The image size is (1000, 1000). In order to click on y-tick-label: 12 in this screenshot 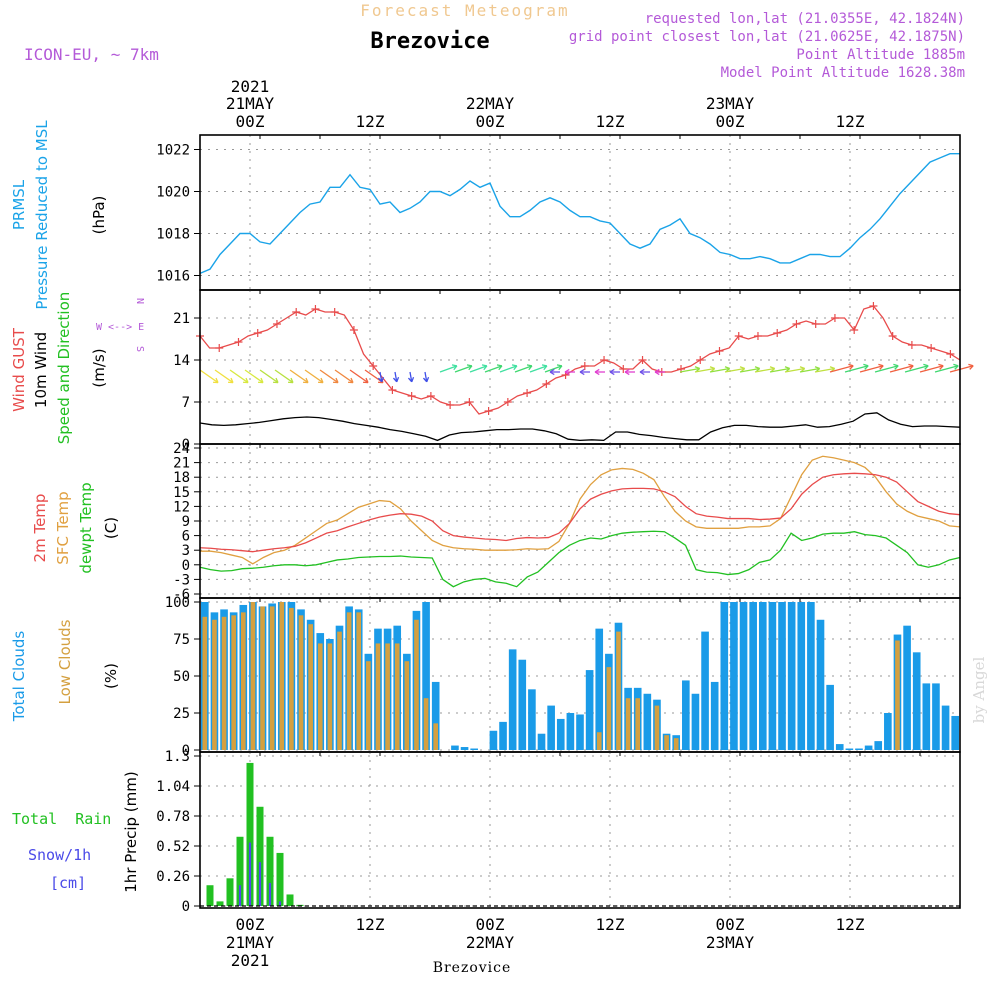, I will do `click(181, 507)`.